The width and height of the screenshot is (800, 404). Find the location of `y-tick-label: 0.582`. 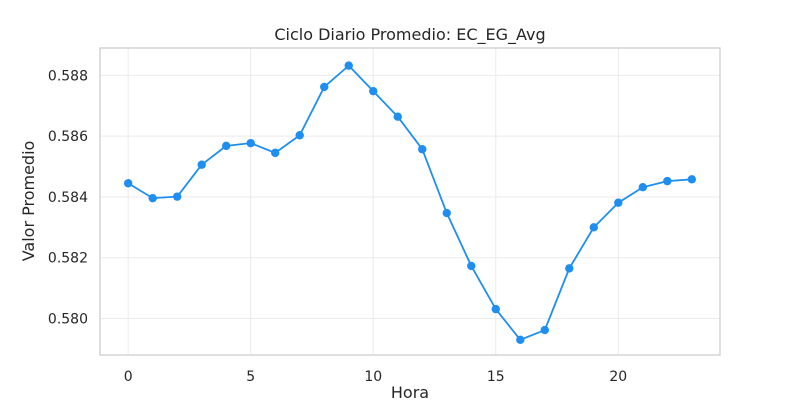

y-tick-label: 0.582 is located at coordinates (68, 259).